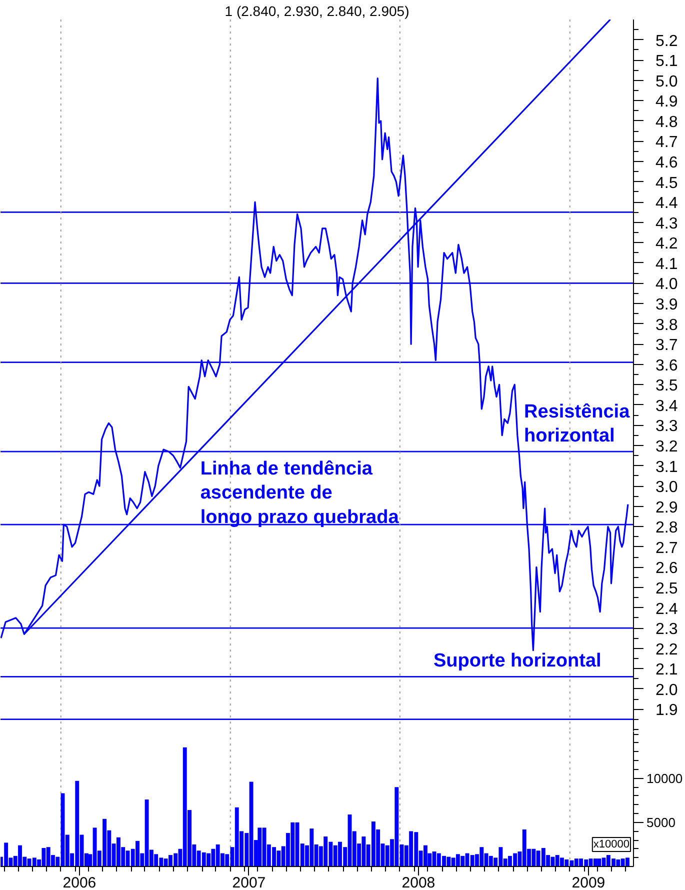  Describe the element at coordinates (667, 163) in the screenshot. I see `y-tick-label: 4.6` at that location.